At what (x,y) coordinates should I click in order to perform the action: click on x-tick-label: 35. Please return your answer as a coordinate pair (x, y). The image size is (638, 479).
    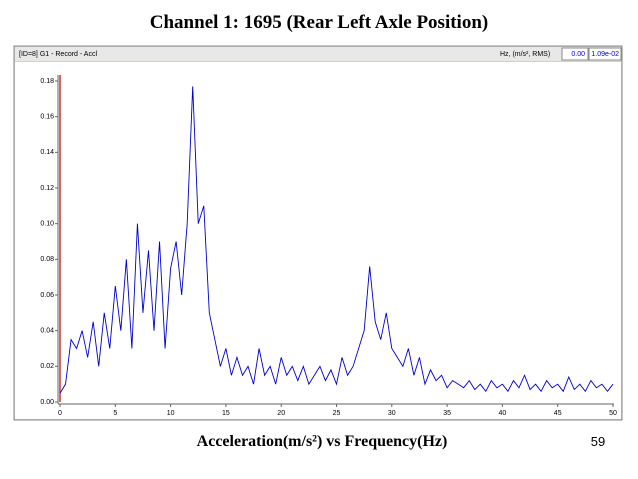
    Looking at the image, I should click on (447, 413).